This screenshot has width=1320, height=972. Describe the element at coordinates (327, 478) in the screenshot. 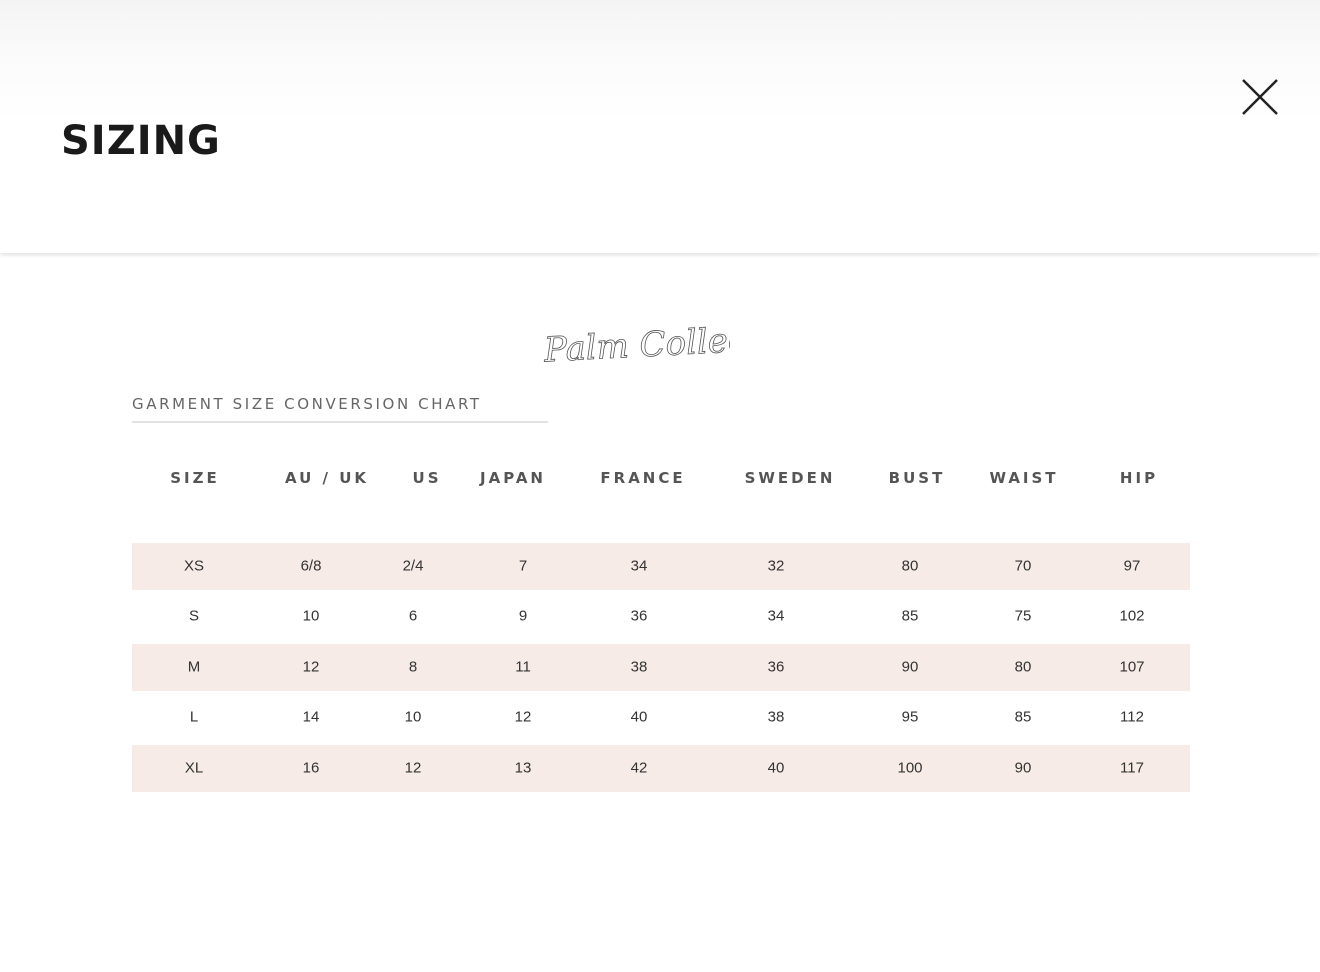

I see `column-header: AU / UK` at that location.